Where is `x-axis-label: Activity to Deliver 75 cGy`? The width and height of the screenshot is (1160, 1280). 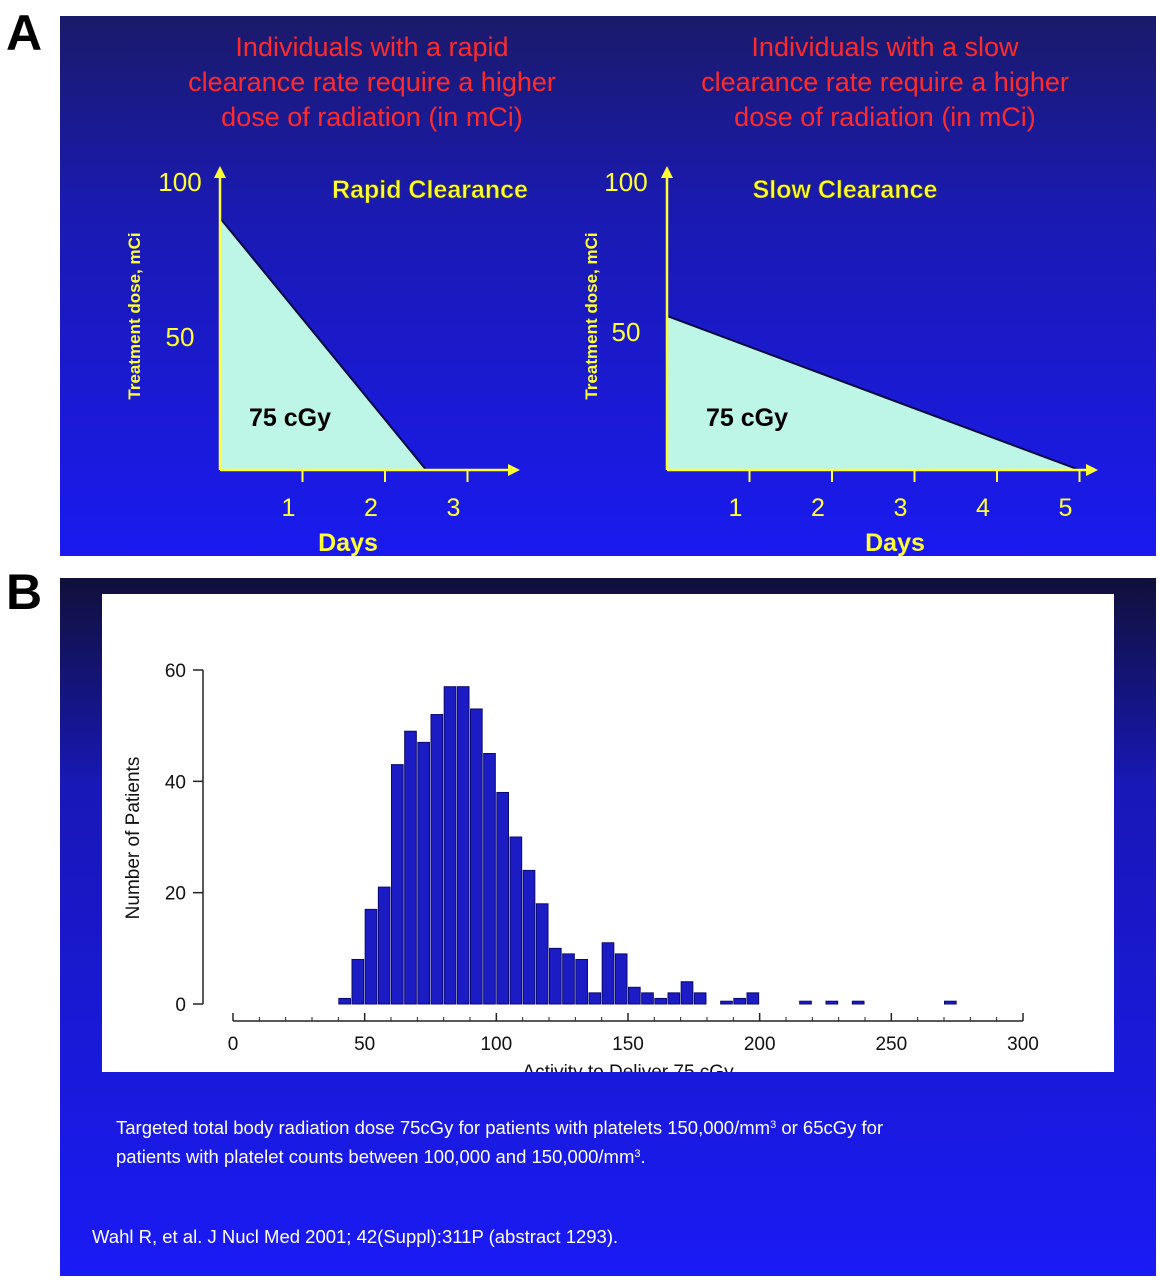 x-axis-label: Activity to Deliver 75 cGy is located at coordinates (628, 1067).